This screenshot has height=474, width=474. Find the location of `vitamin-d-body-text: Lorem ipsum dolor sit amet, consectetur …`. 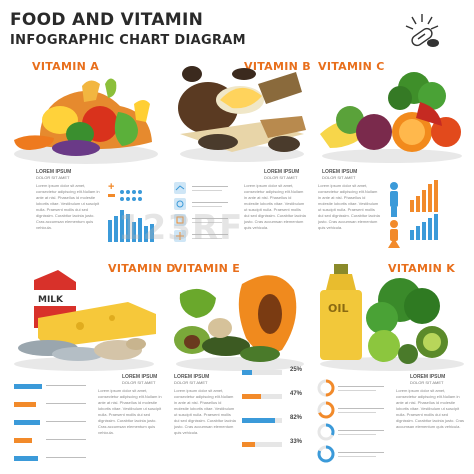

vitamin-d-body-text: Lorem ipsum dolor sit amet, consectetur … is located at coordinates (130, 411).